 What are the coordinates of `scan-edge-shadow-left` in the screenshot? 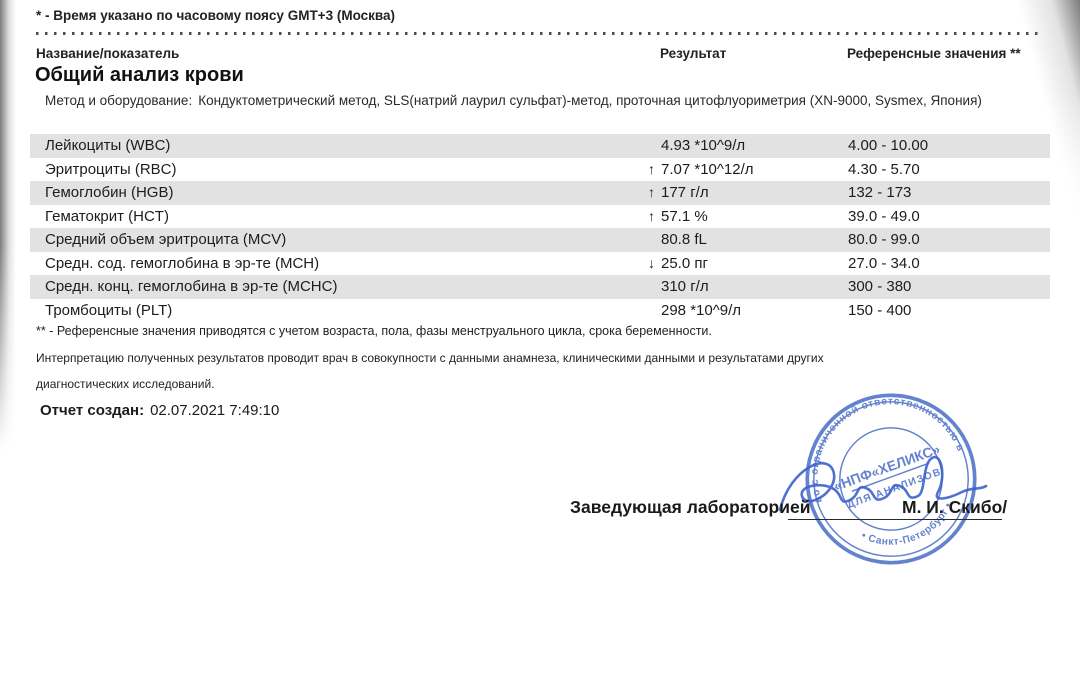 It's located at (10, 225).